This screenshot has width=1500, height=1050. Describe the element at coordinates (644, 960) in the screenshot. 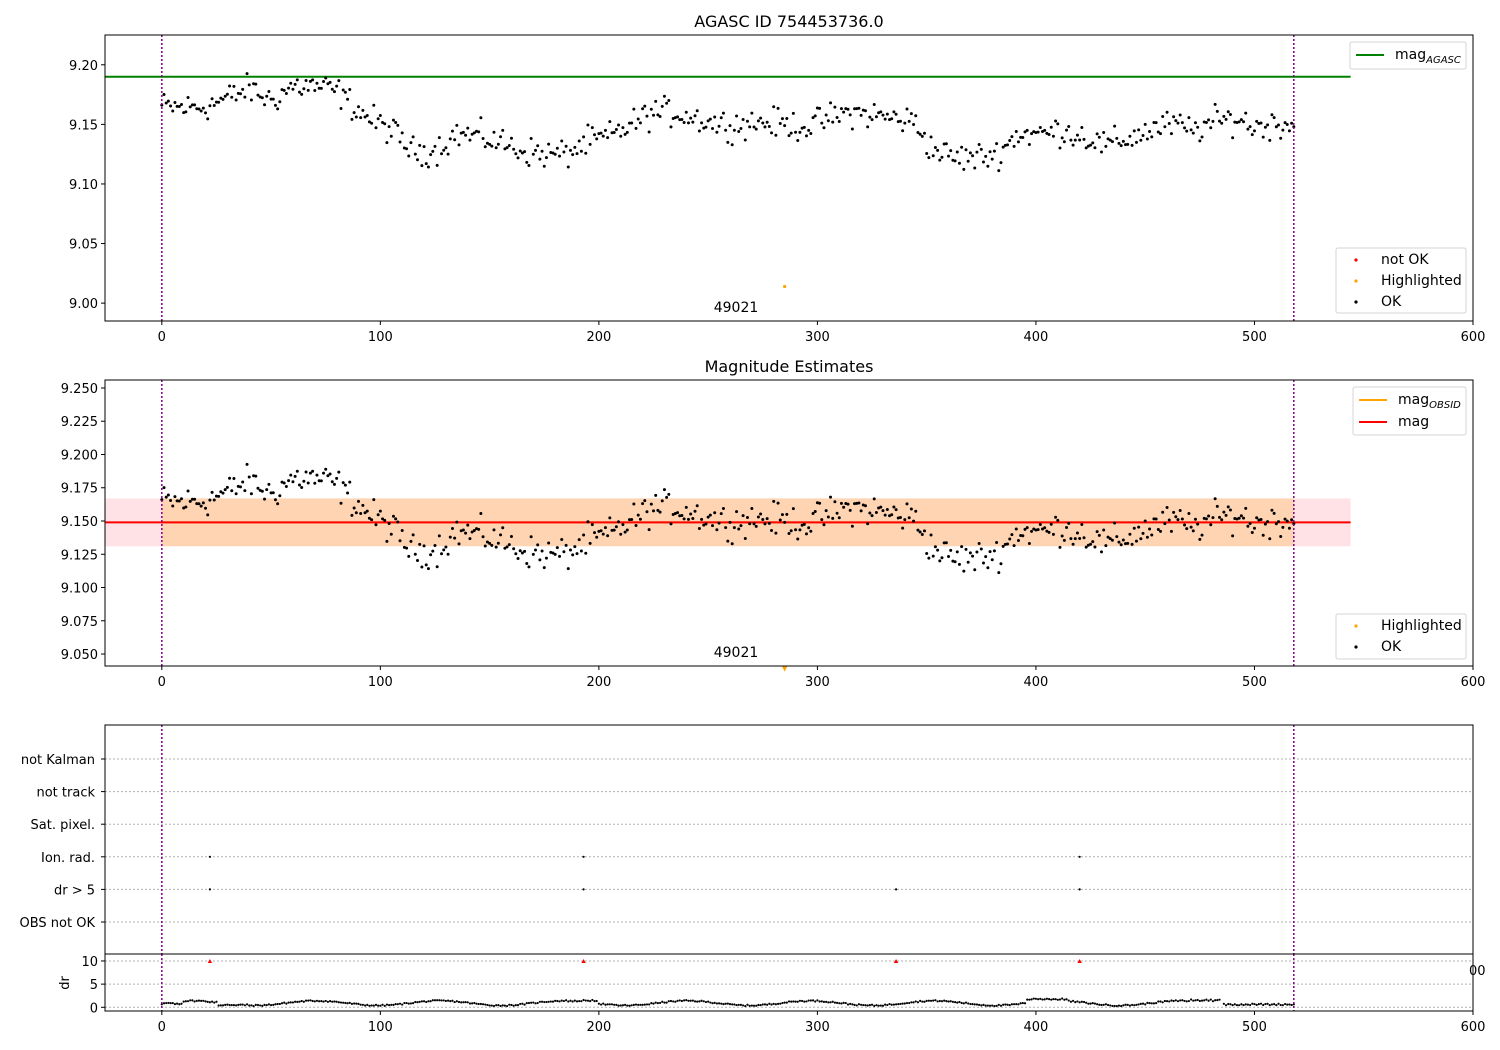

I see `dr-clipped-markers` at that location.